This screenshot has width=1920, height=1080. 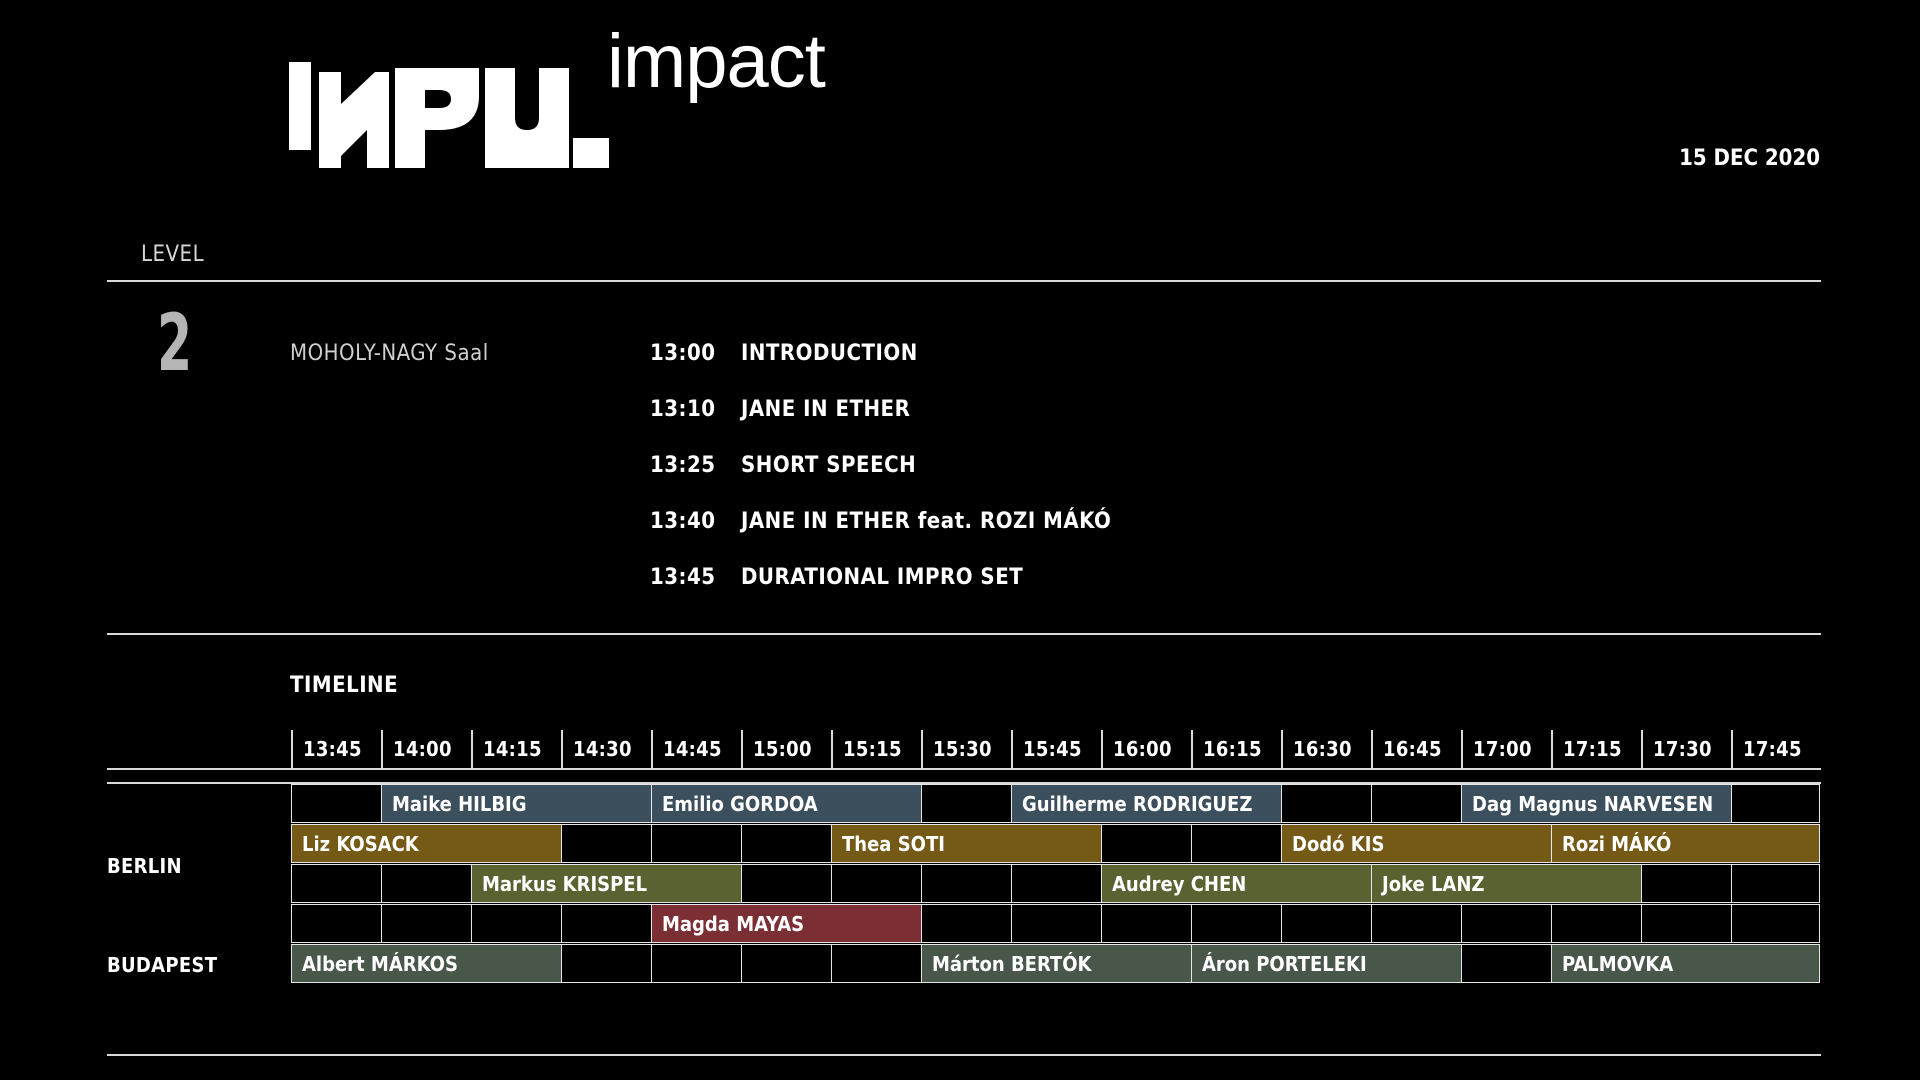 What do you see at coordinates (426, 963) in the screenshot?
I see `performer-block: Albert MÁRKOS` at bounding box center [426, 963].